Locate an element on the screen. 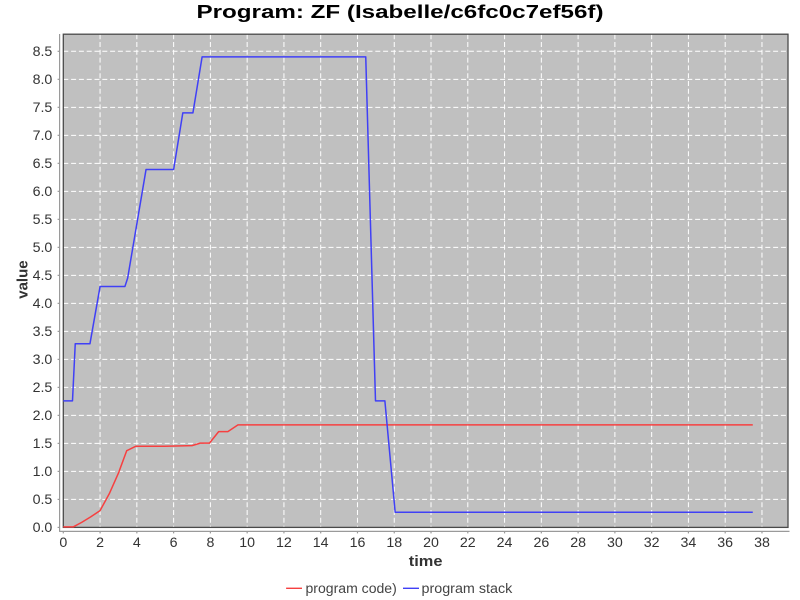 This screenshot has width=800, height=600. svg-text: 8.0 is located at coordinates (43, 80).